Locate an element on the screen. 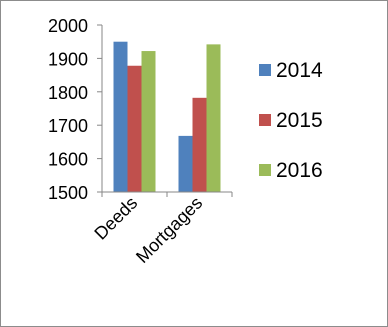 This screenshot has width=388, height=327. legend-swatch-2014 is located at coordinates (265, 70).